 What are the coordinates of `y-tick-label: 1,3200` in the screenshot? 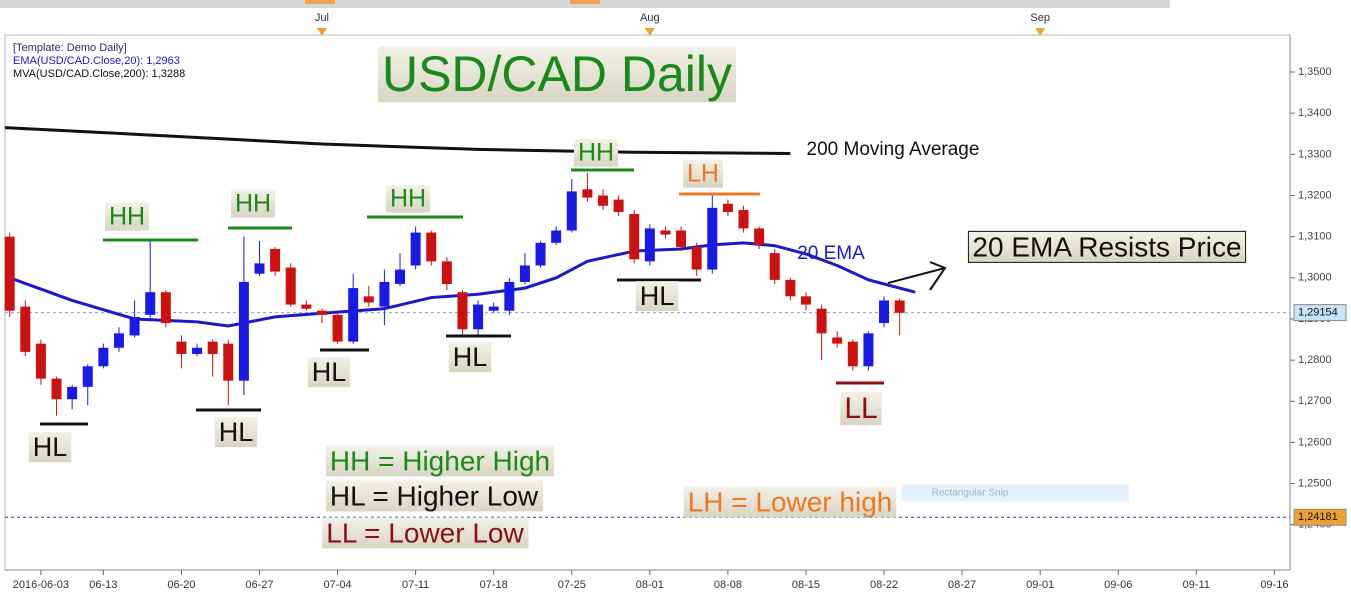 It's located at (1315, 195).